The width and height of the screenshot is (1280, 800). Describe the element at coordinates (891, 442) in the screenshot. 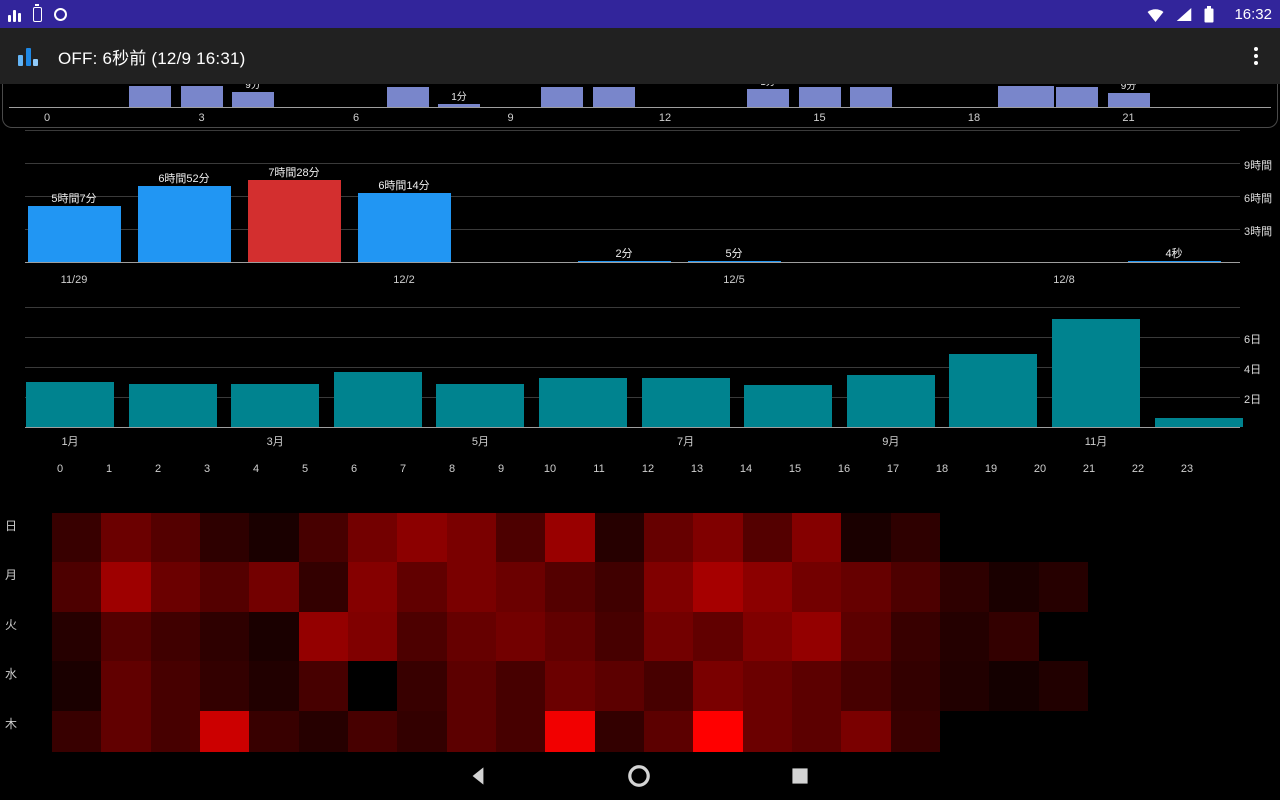

I see `axis-tick-label: 9月` at that location.